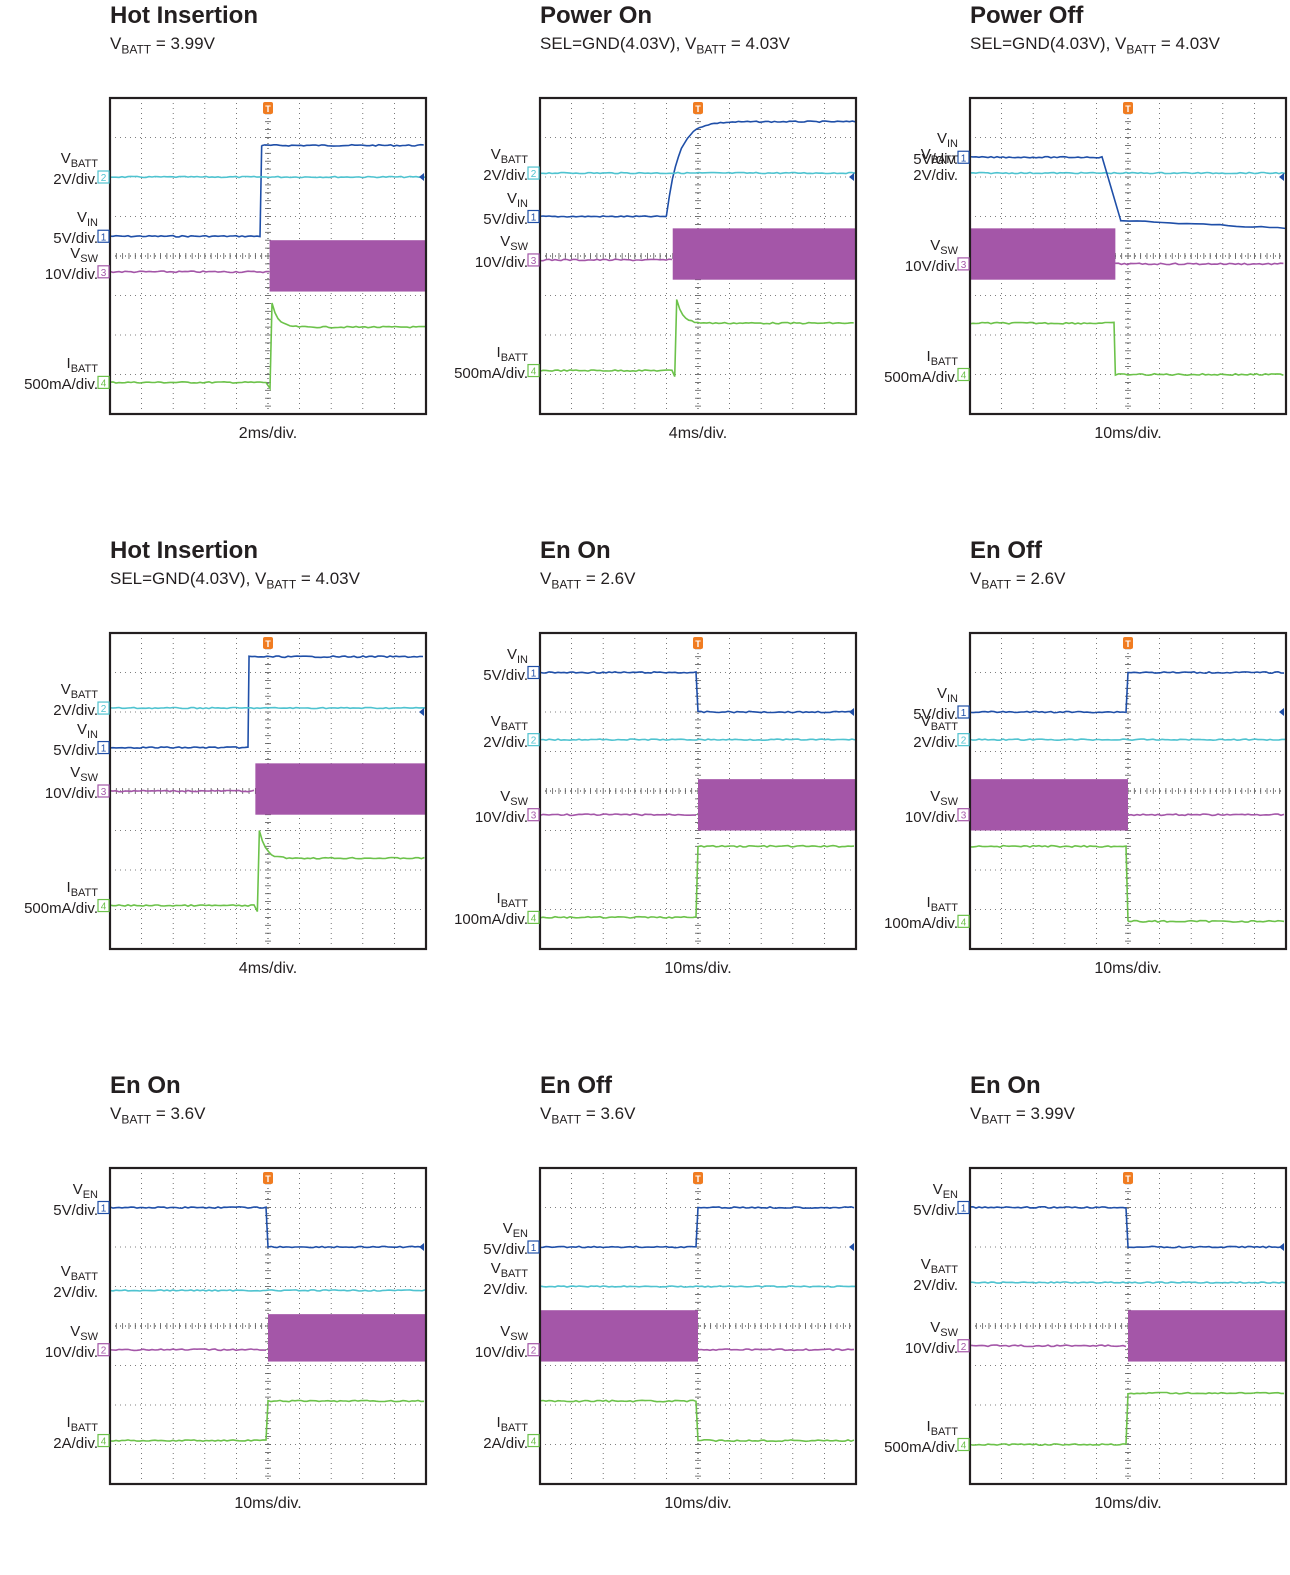  What do you see at coordinates (262, 791) in the screenshot?
I see `oscilloscope-screen: T 1 2 3 4` at bounding box center [262, 791].